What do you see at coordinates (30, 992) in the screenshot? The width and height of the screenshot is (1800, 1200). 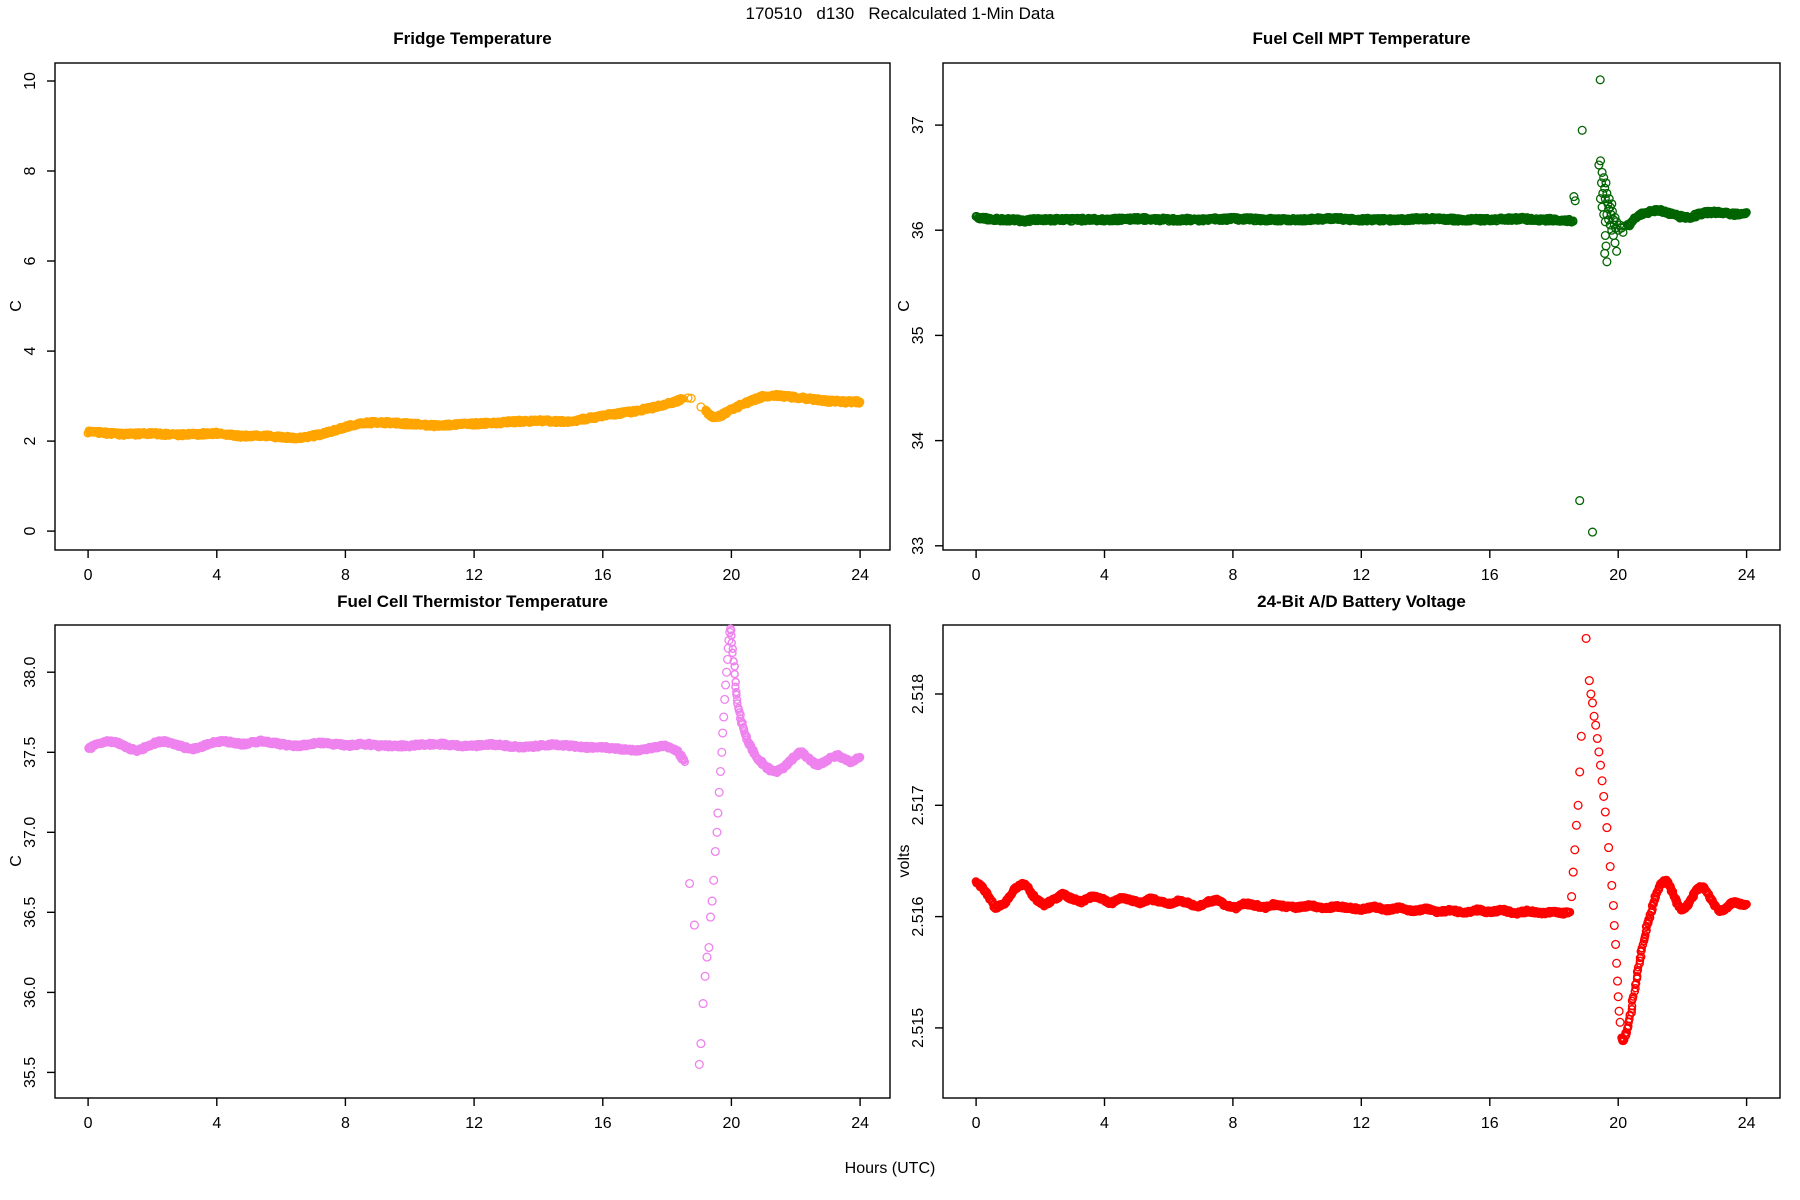 I see `y-tick-label: 36.0` at bounding box center [30, 992].